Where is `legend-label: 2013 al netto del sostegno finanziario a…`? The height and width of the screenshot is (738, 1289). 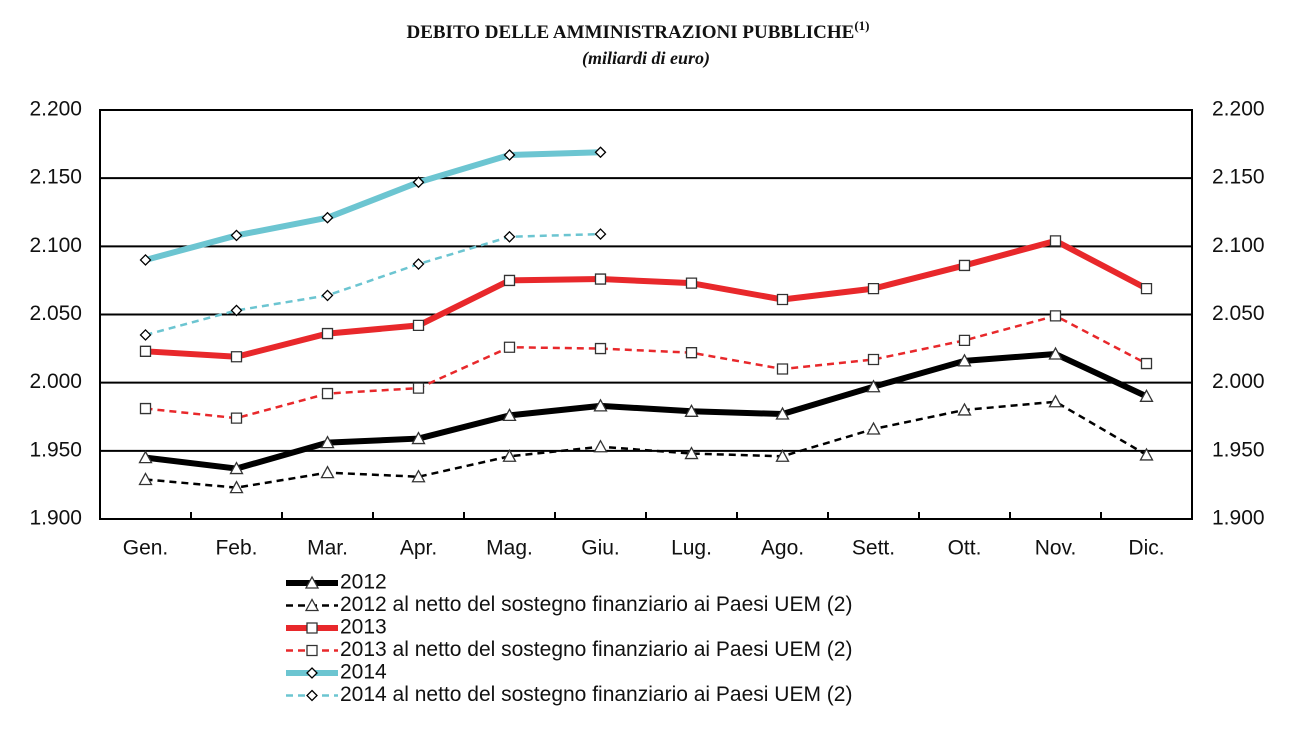
legend-label: 2013 al netto del sostegno finanziario a… is located at coordinates (596, 649).